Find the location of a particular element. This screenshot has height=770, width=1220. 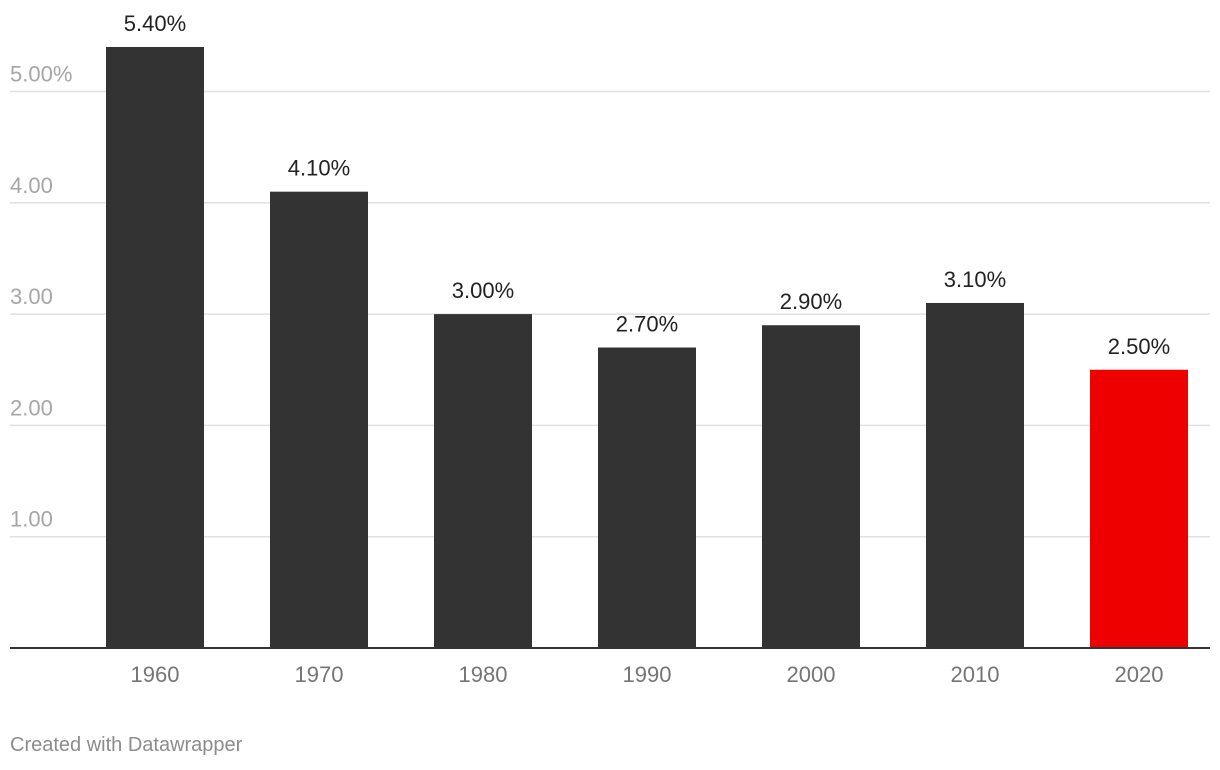

y-tick-label: 4.00 is located at coordinates (31, 185).